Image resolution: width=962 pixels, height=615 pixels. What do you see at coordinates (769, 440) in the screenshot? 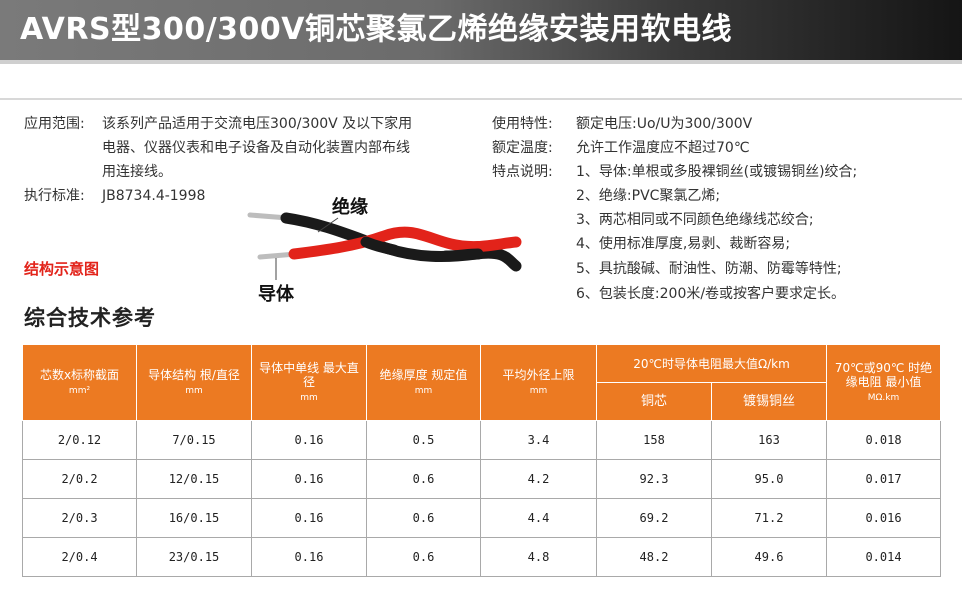
I see `table-cell: 163` at bounding box center [769, 440].